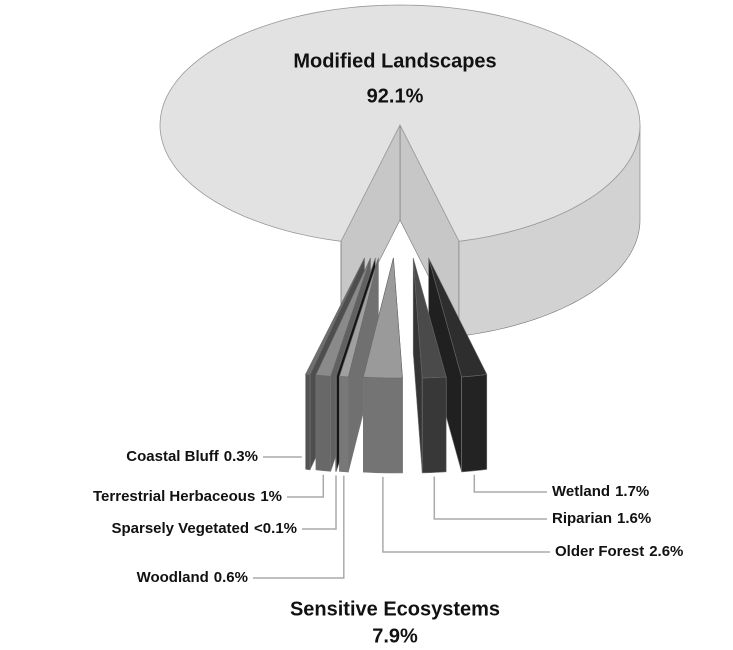 Image resolution: width=733 pixels, height=650 pixels. What do you see at coordinates (395, 609) in the screenshot?
I see `sensitive-label: Sensitive Ecosystems` at bounding box center [395, 609].